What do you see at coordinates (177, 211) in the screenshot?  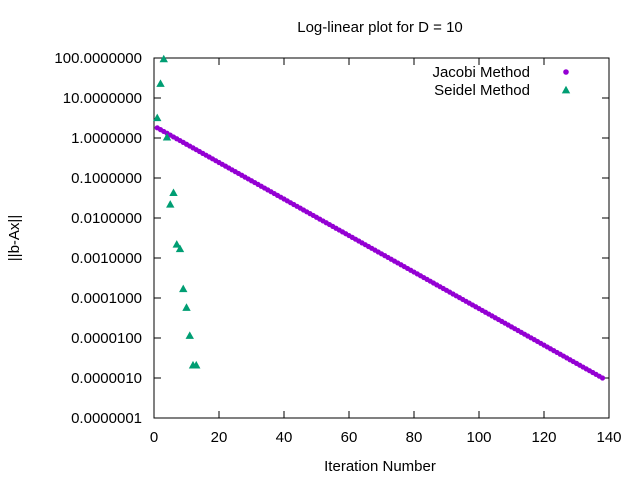 I see `seidel-series` at bounding box center [177, 211].